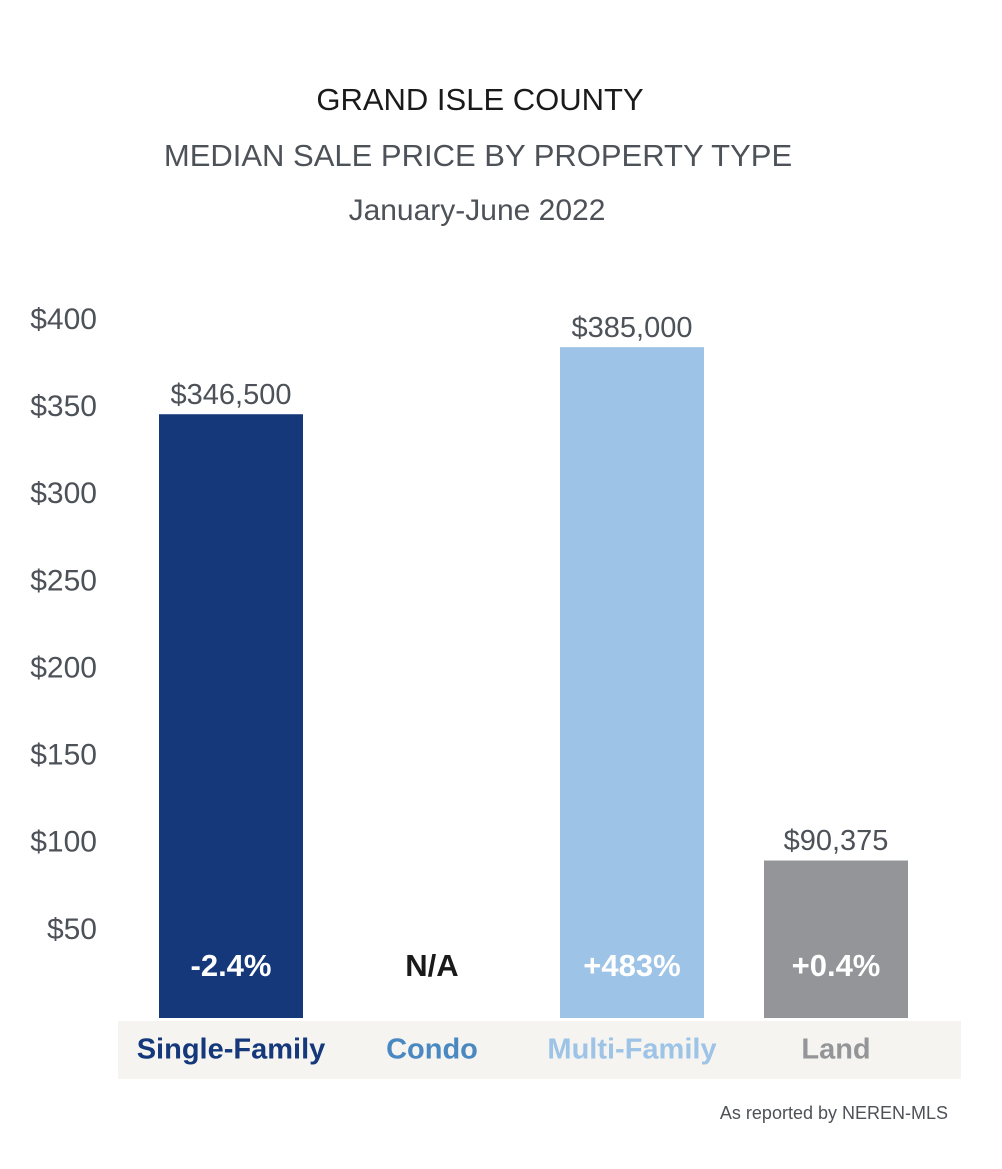  I want to click on x-tick-label: Multi-Family, so click(631, 1050).